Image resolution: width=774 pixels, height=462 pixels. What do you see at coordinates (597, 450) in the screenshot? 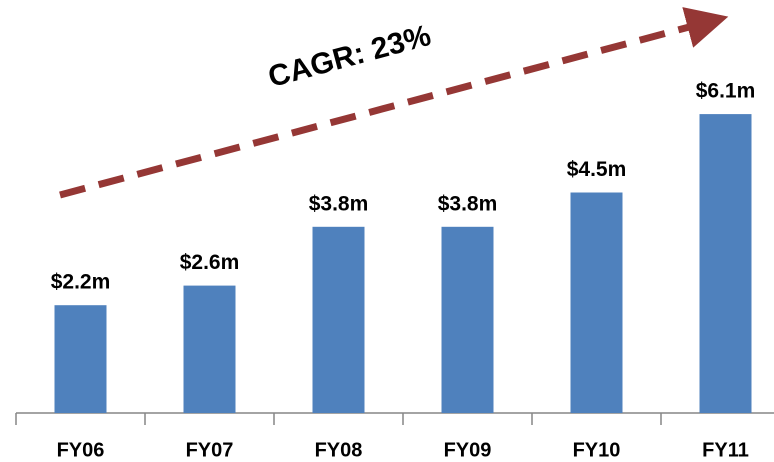
I see `x-tick-label: FY10` at bounding box center [597, 450].